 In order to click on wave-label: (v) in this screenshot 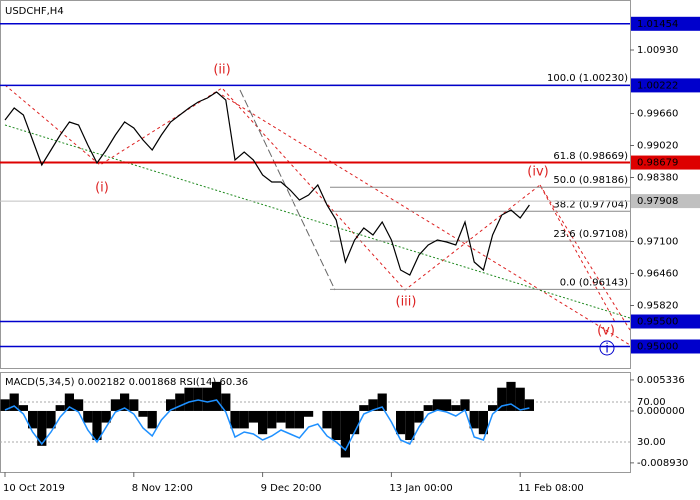, I will do `click(606, 331)`.